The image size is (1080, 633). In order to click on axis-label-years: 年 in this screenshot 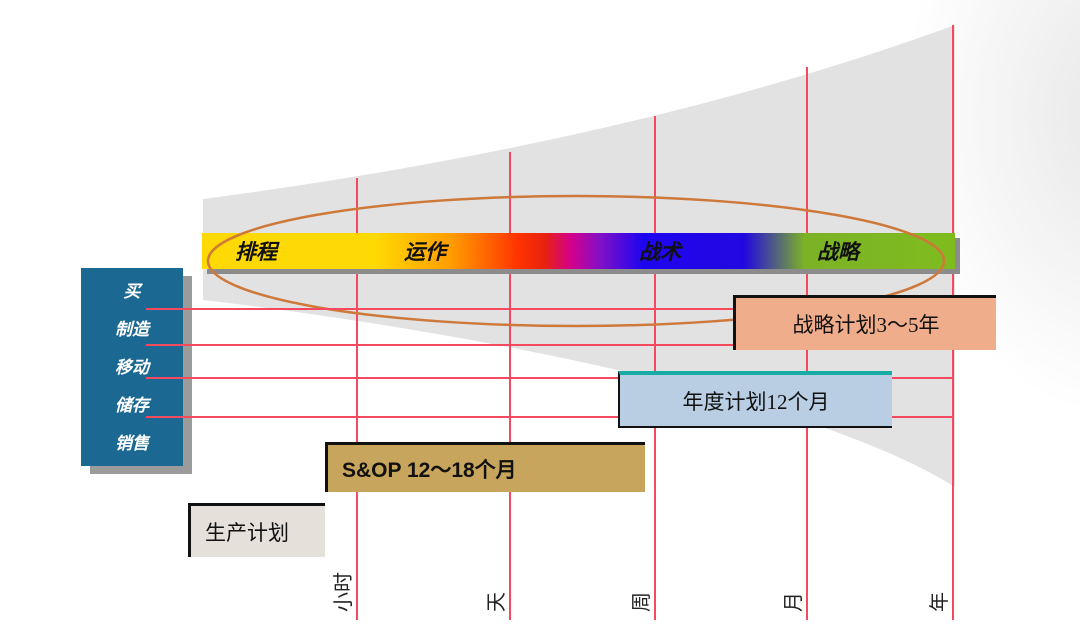, I will do `click(940, 602)`.